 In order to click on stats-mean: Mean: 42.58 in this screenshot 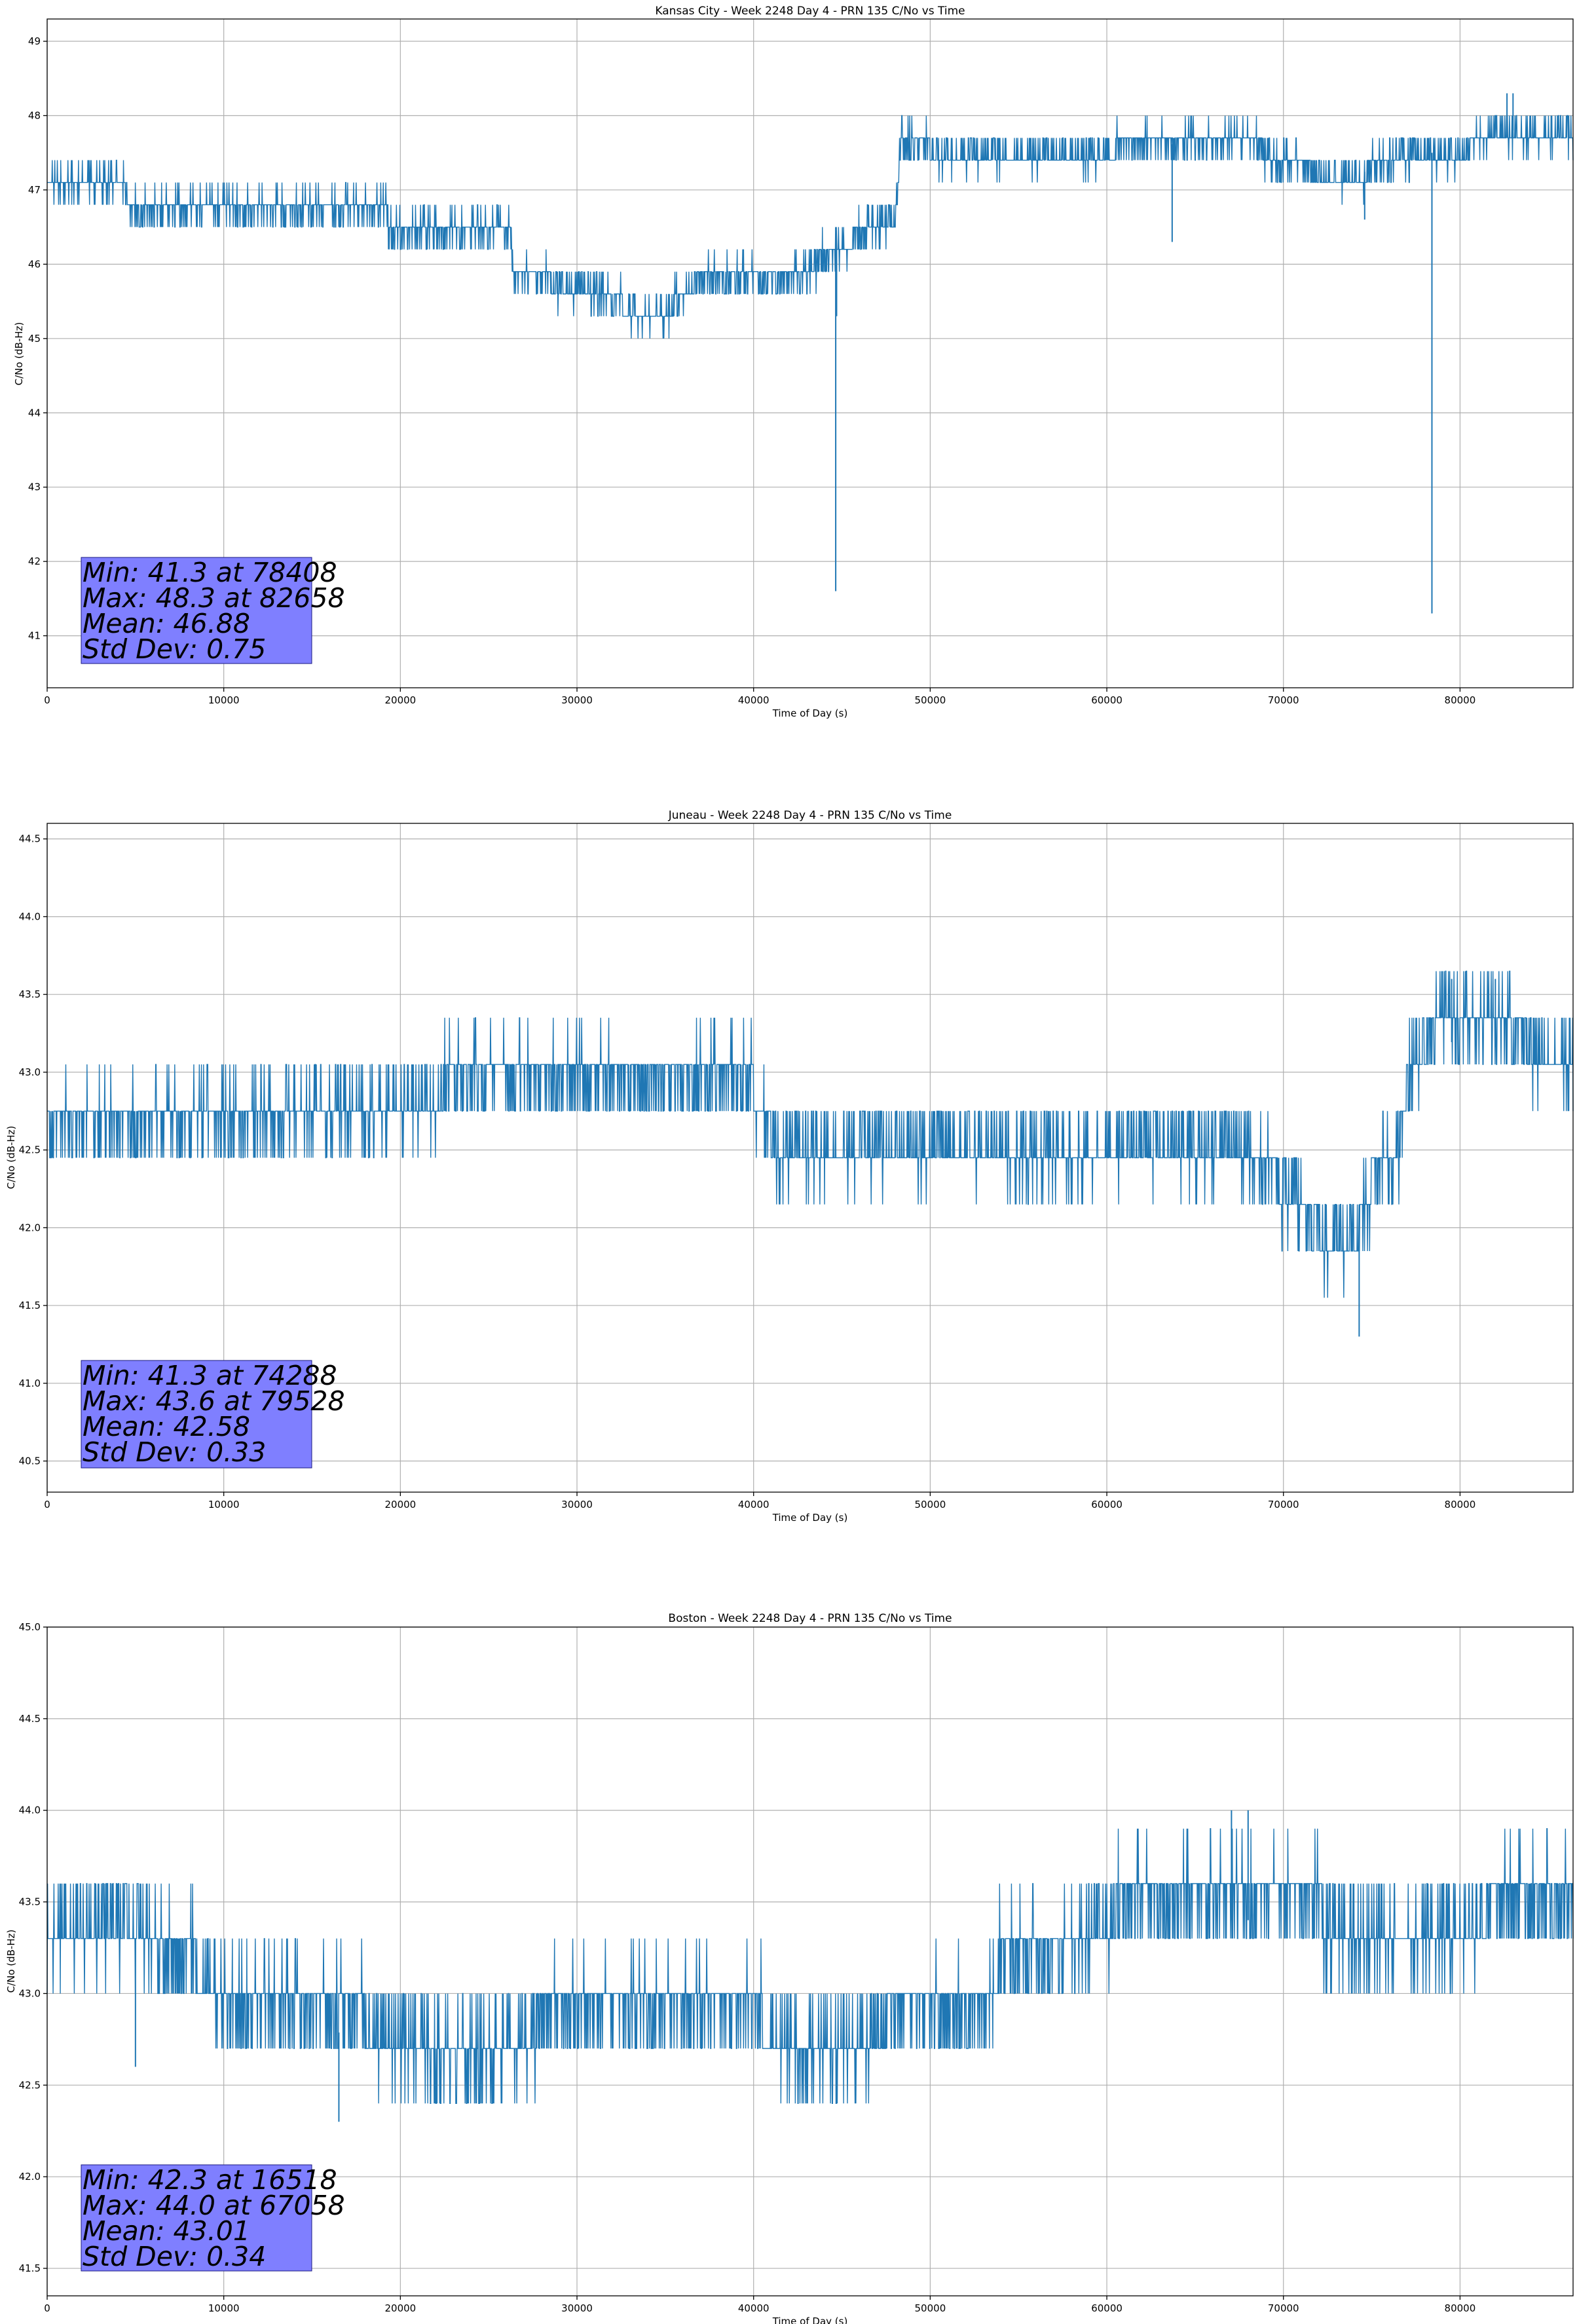, I will do `click(166, 1426)`.